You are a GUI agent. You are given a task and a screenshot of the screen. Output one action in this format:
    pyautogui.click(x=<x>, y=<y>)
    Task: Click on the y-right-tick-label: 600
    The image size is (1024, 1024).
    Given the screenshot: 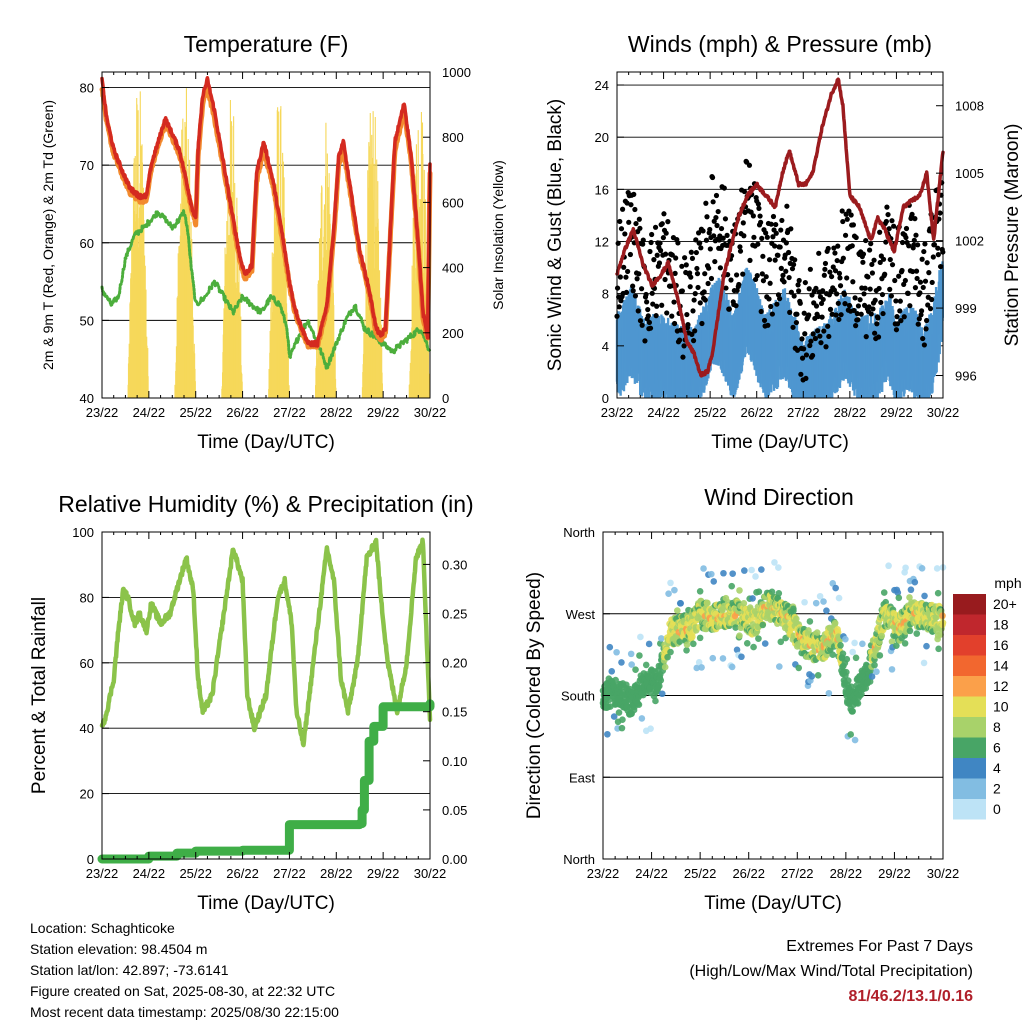 What is the action you would take?
    pyautogui.click(x=453, y=202)
    